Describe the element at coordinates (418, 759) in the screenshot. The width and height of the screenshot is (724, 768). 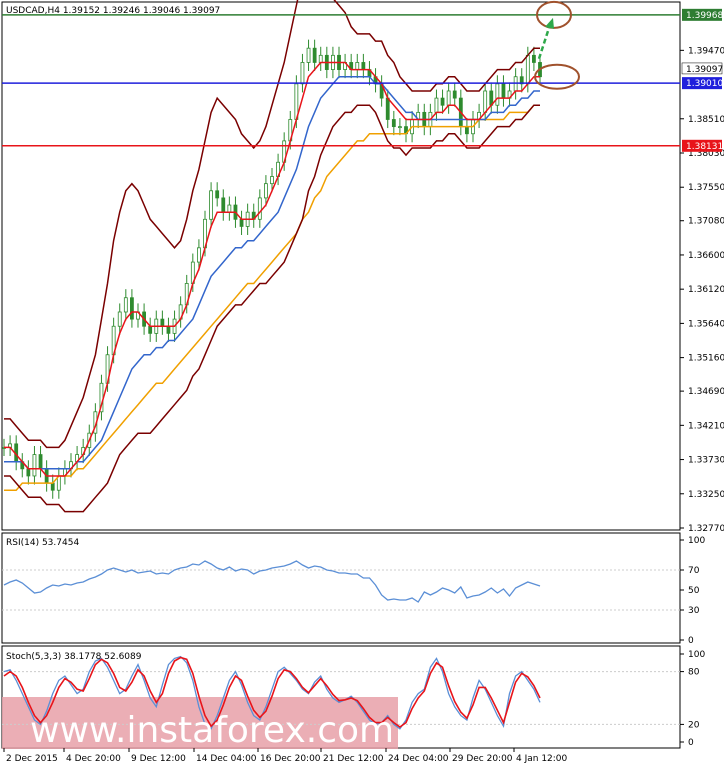
I see `time-tick-label: 24 Dec 04:00` at that location.